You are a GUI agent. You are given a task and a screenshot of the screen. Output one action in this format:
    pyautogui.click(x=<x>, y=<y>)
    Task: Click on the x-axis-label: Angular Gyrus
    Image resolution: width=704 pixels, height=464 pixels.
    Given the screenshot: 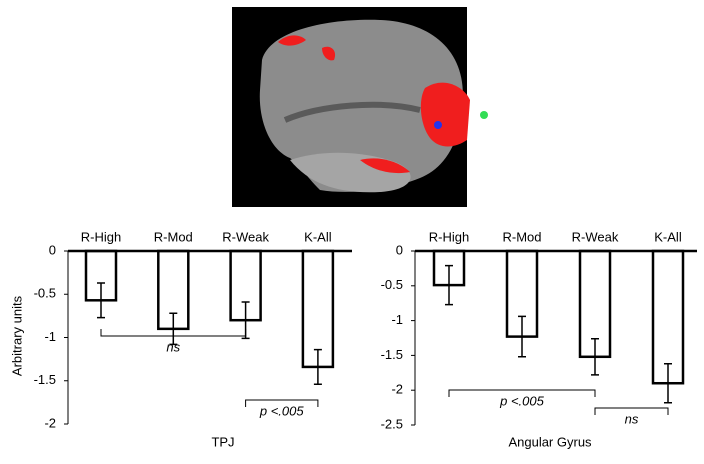 What is the action you would take?
    pyautogui.click(x=550, y=441)
    